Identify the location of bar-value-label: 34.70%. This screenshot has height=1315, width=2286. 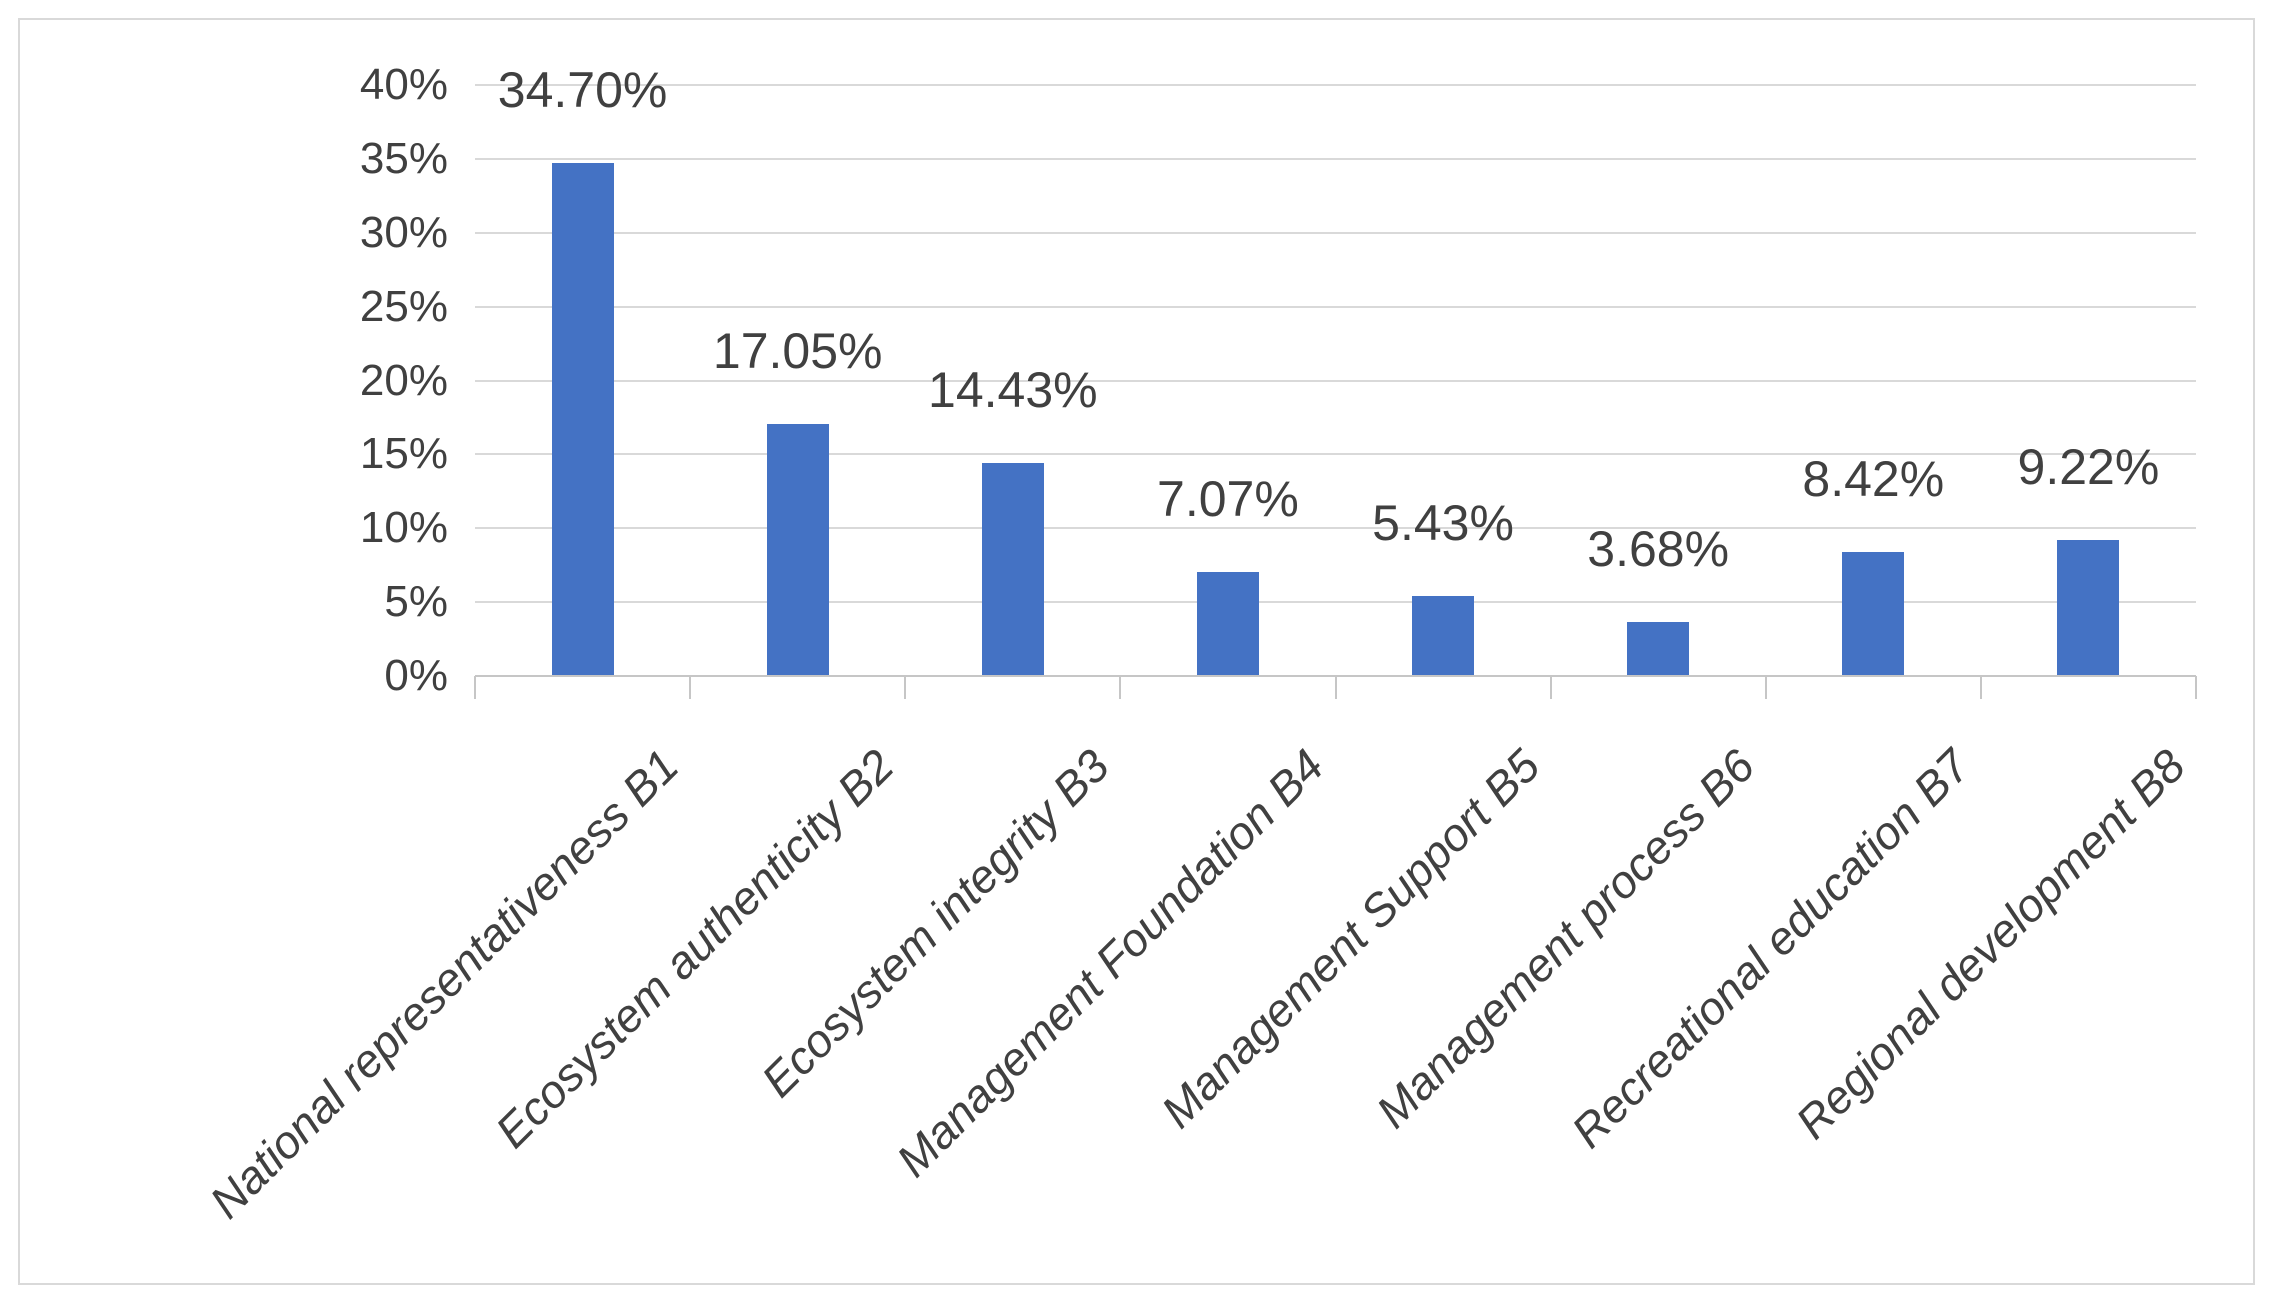
(582, 90).